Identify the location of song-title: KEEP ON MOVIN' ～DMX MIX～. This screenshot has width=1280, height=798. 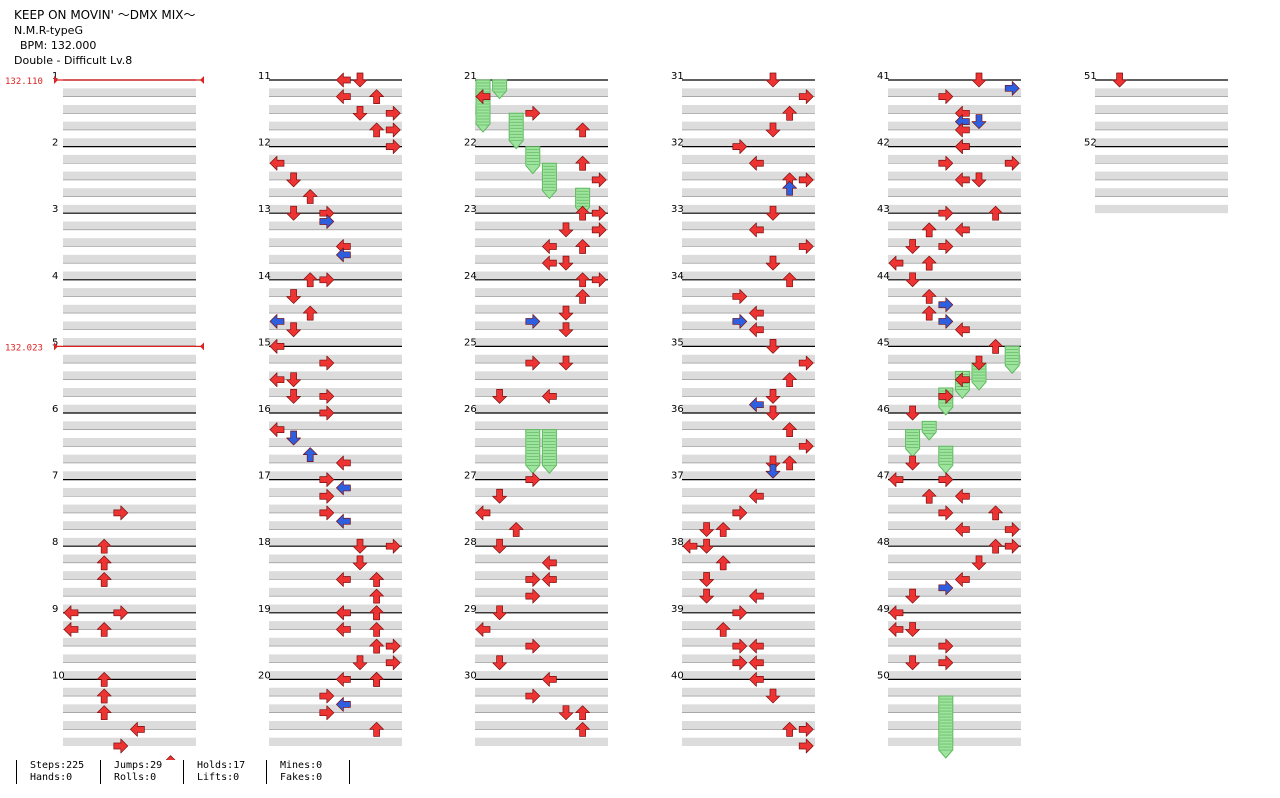
(105, 15).